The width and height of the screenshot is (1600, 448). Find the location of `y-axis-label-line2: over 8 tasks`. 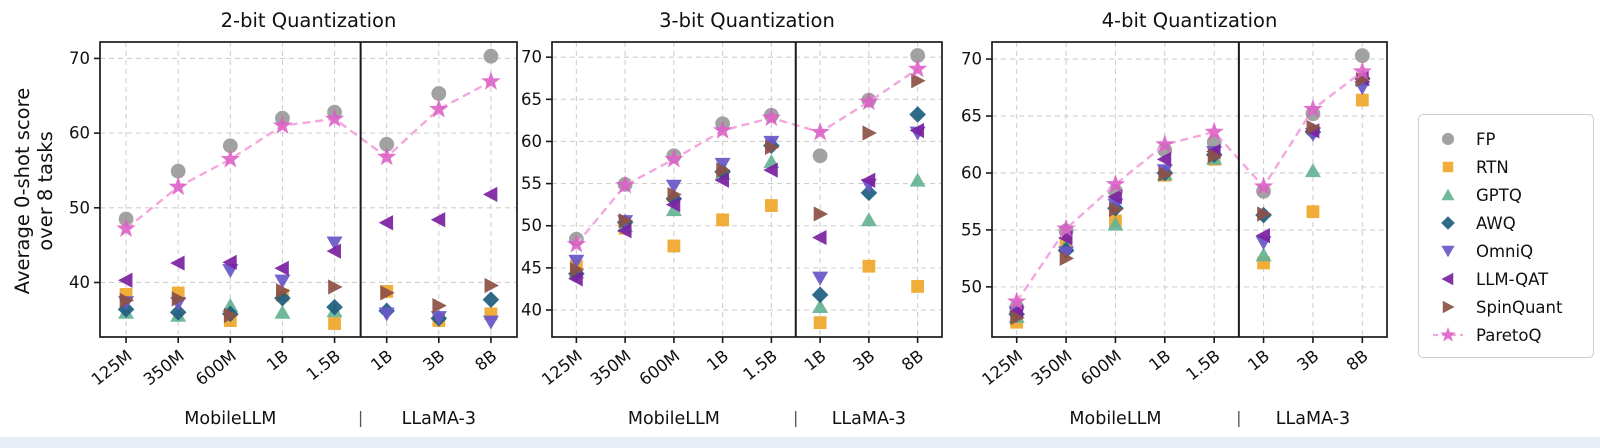

y-axis-label-line2: over 8 tasks is located at coordinates (45, 191).